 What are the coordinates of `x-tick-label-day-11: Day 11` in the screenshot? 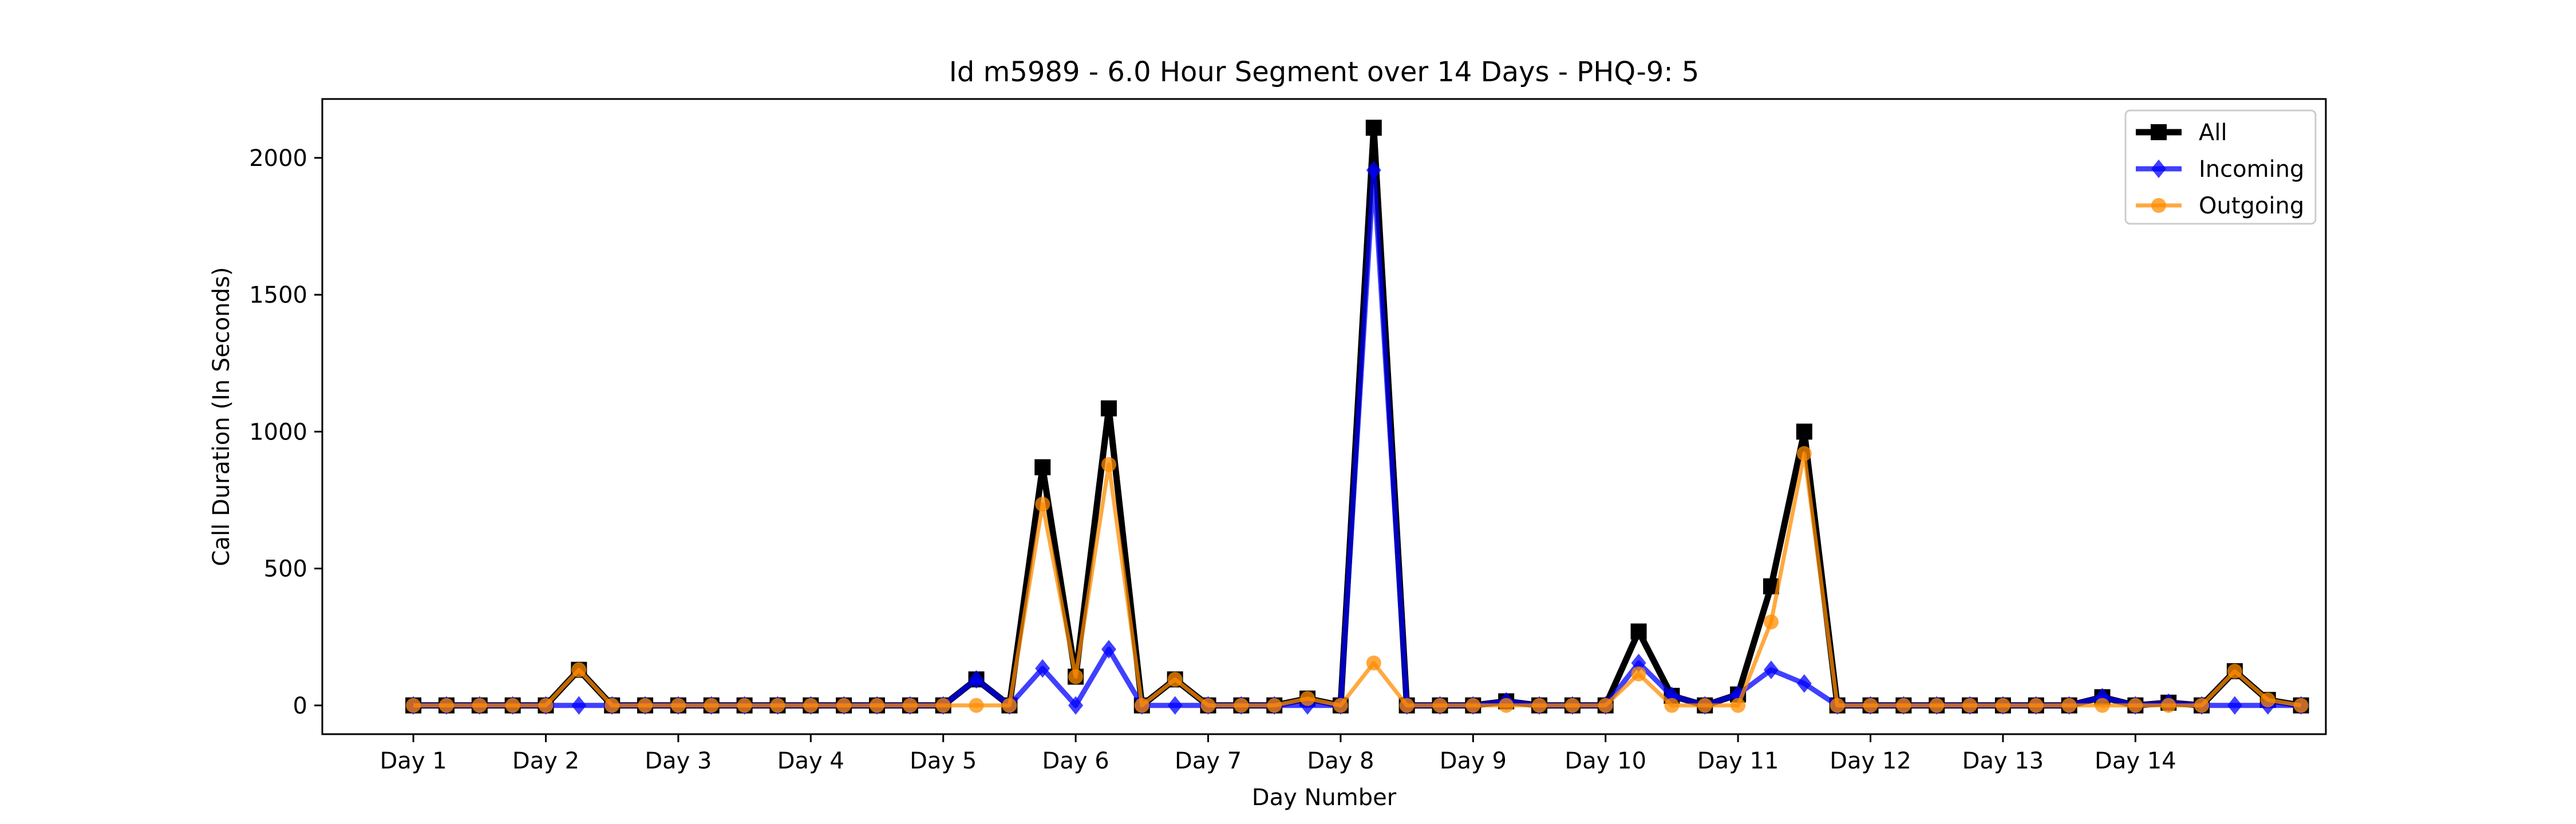 It's located at (1738, 761).